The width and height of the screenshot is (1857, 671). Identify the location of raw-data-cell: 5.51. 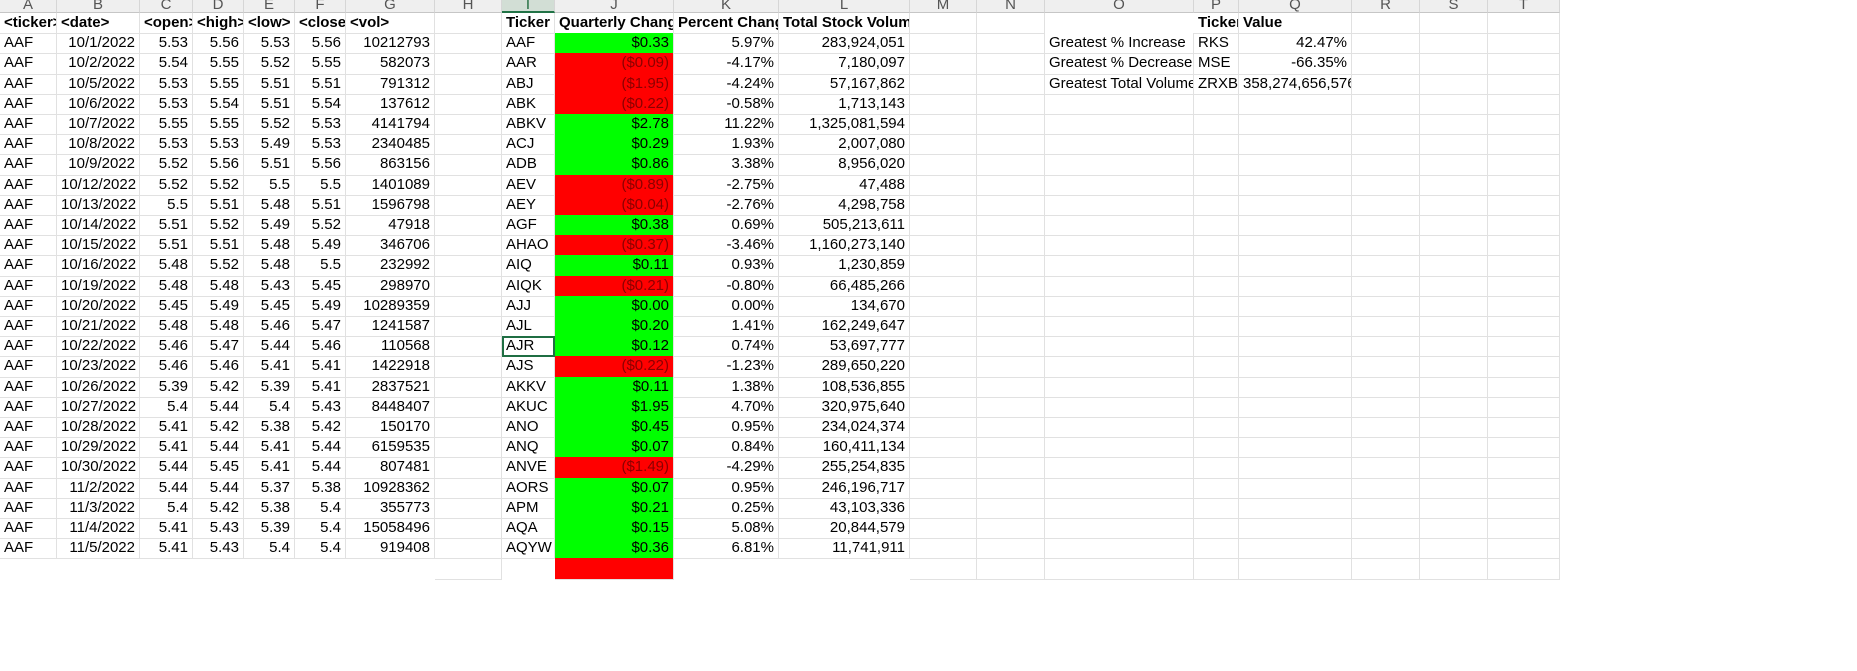
(218, 246).